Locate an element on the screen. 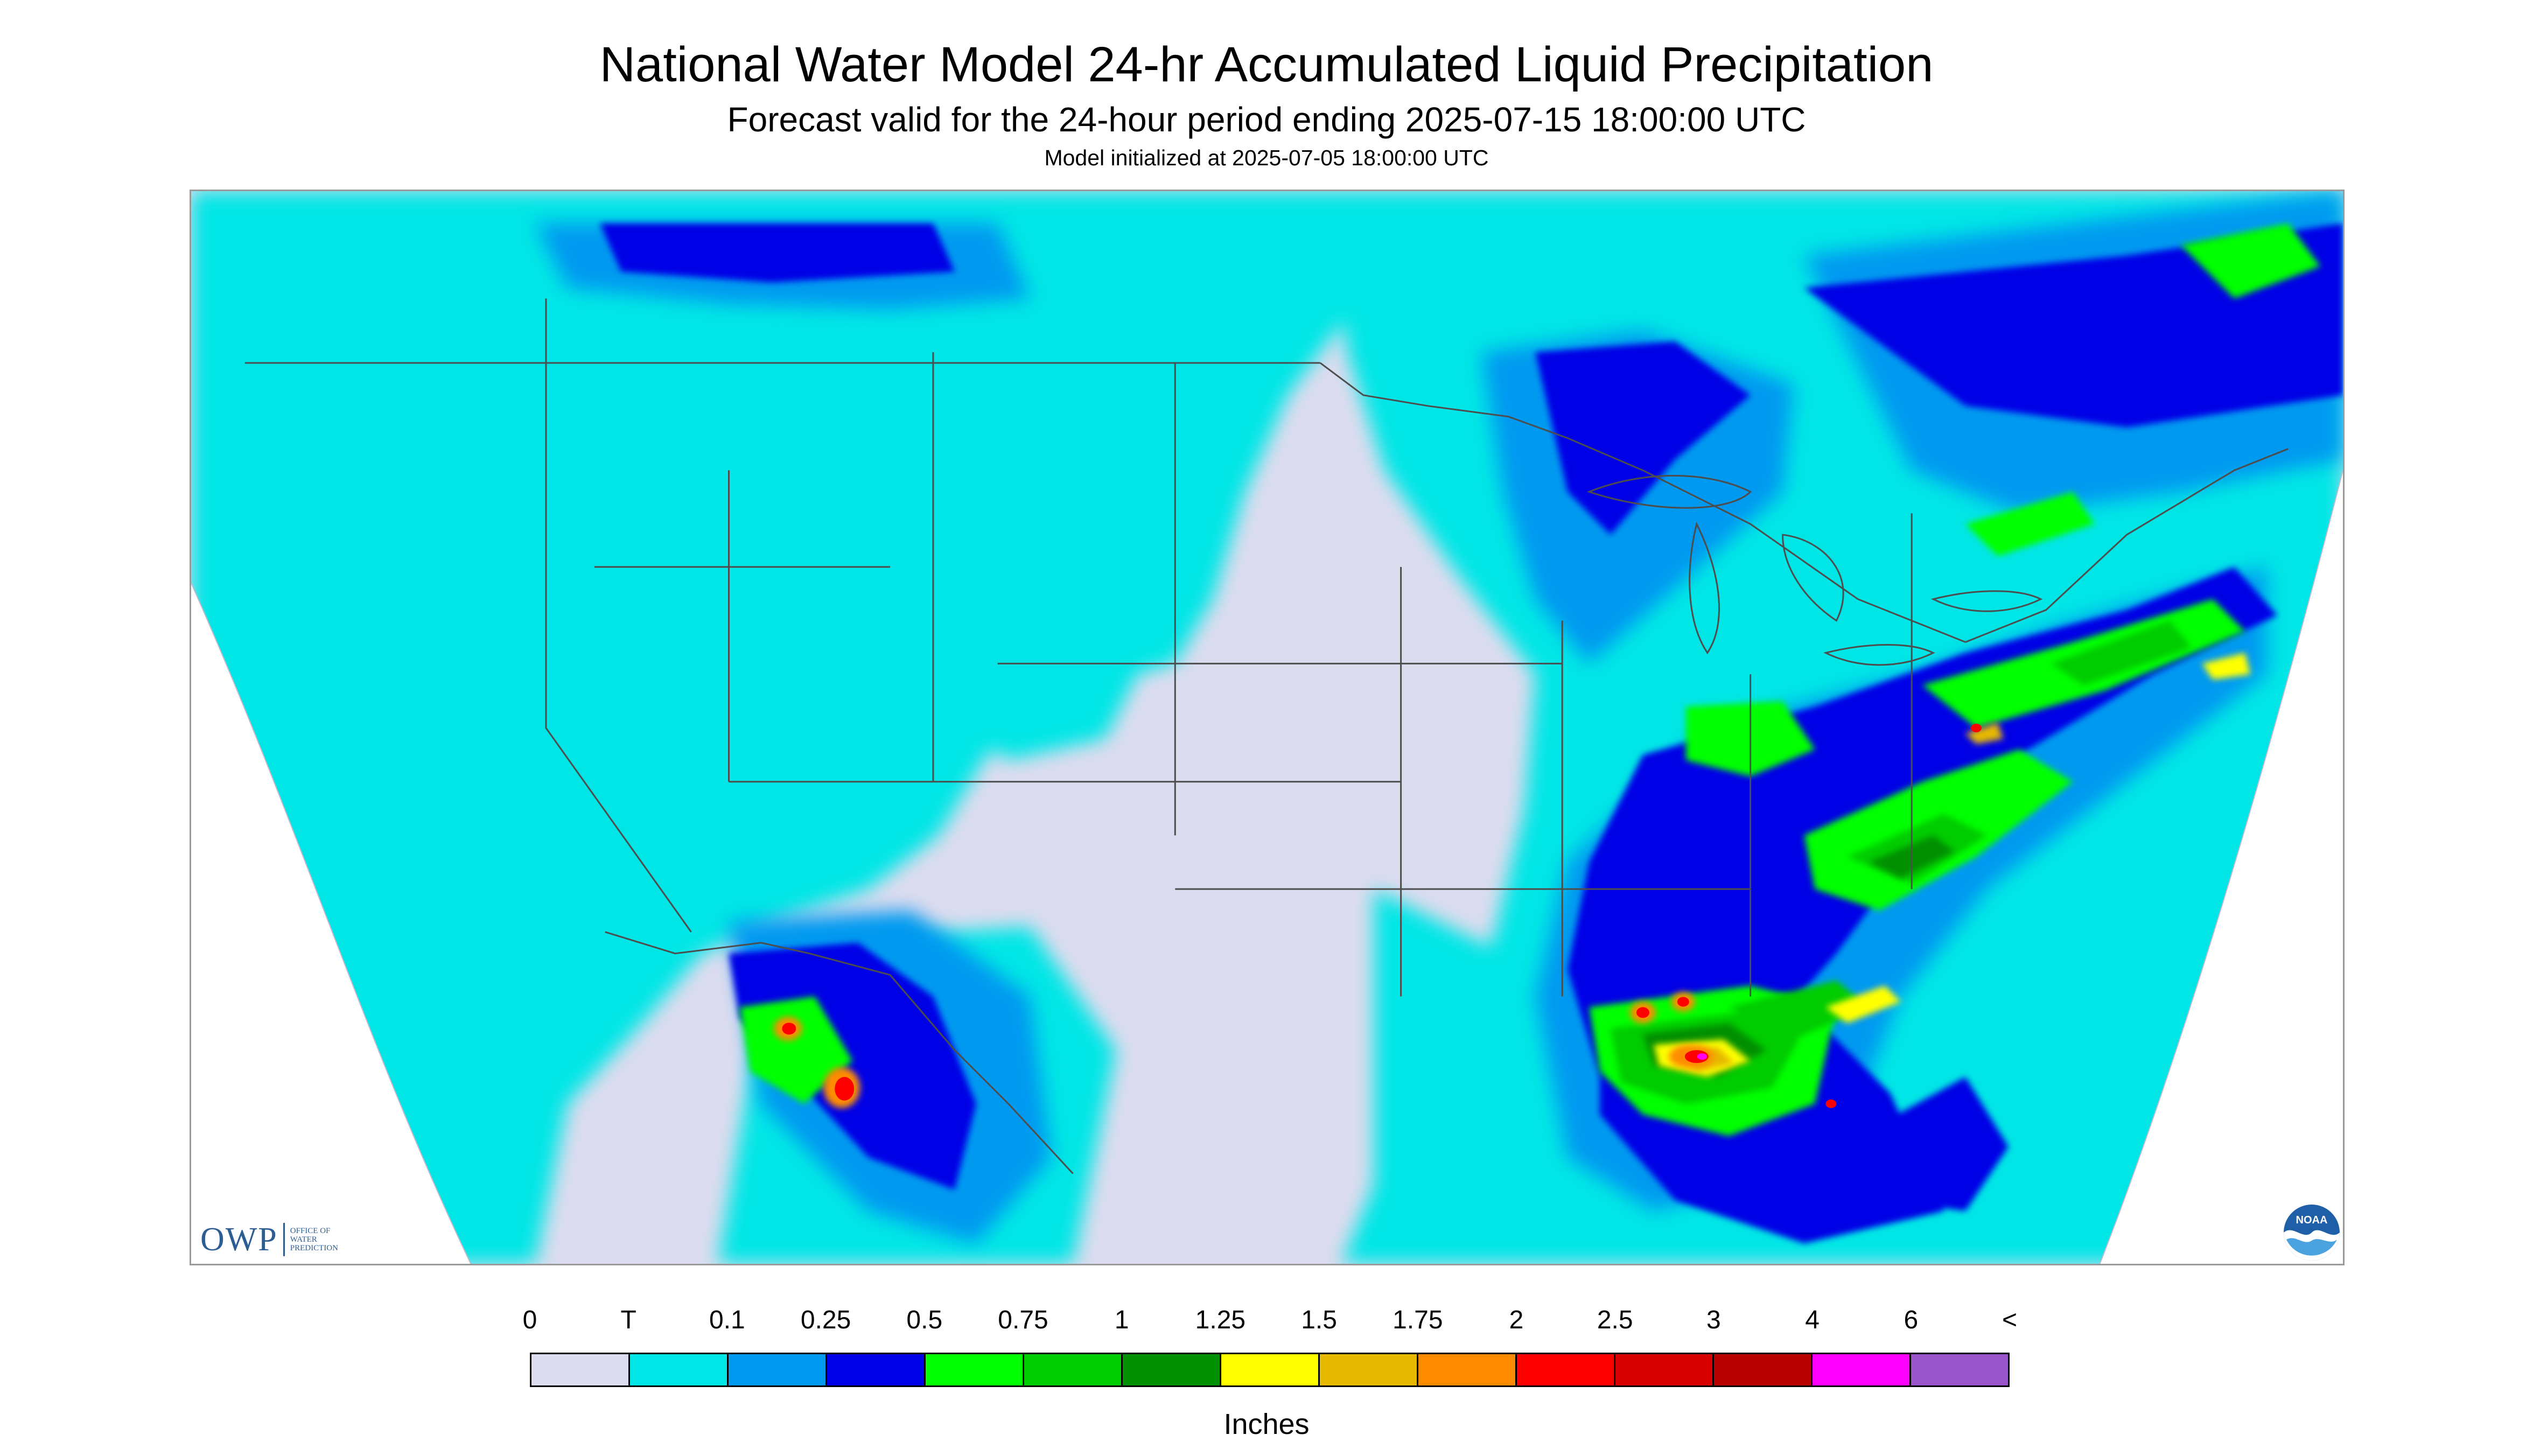 The width and height of the screenshot is (2533, 1456). legend-color-bar is located at coordinates (1270, 1370).